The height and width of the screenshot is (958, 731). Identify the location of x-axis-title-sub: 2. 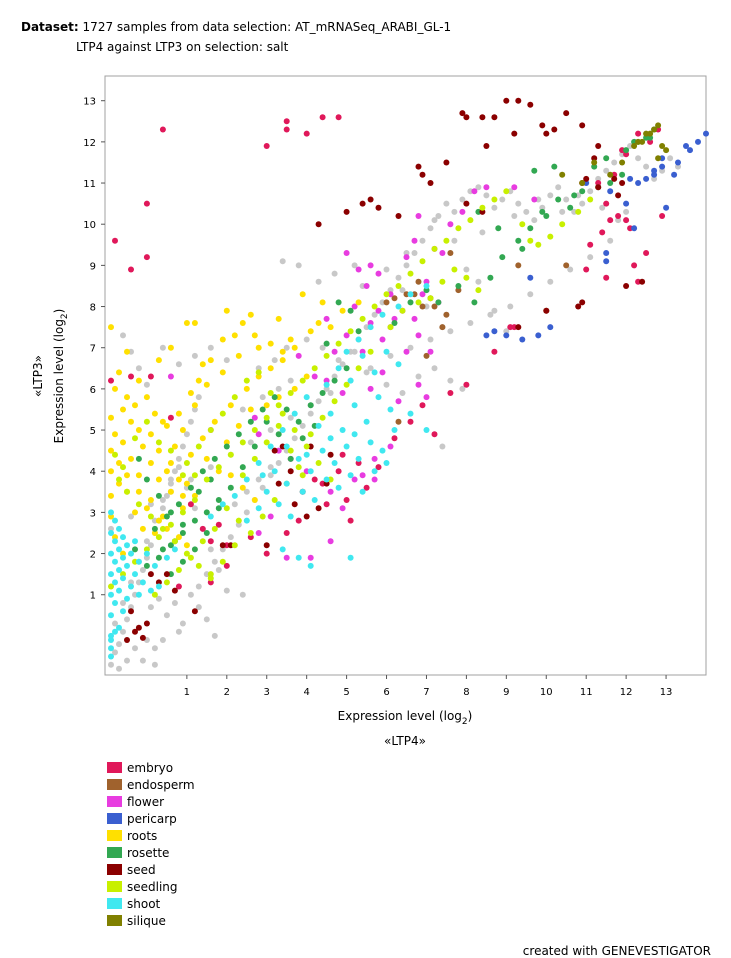
(465, 722).